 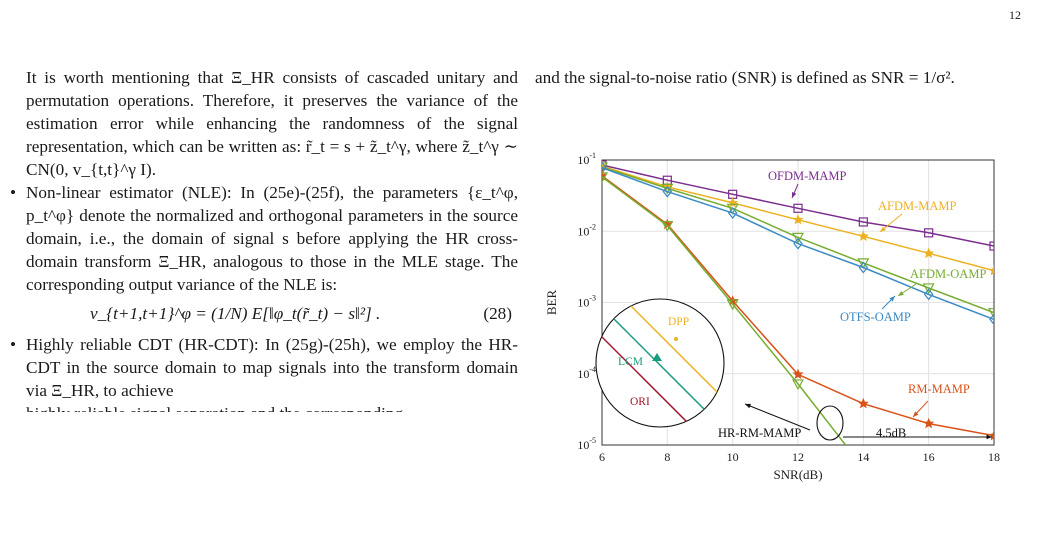 What do you see at coordinates (586, 444) in the screenshot?
I see `y-tick-label: 10⁻⁵` at bounding box center [586, 444].